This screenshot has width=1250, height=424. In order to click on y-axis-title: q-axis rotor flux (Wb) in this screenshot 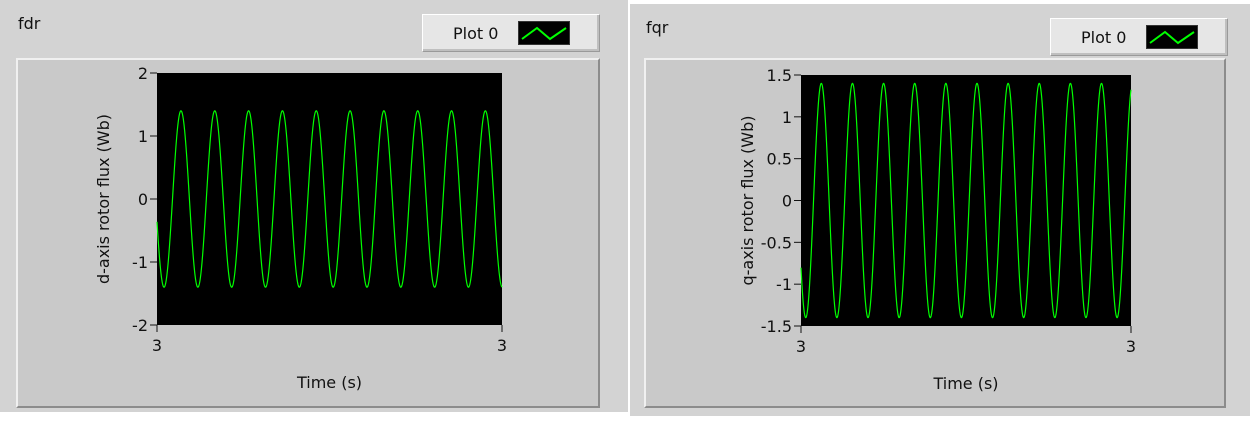, I will do `click(747, 200)`.